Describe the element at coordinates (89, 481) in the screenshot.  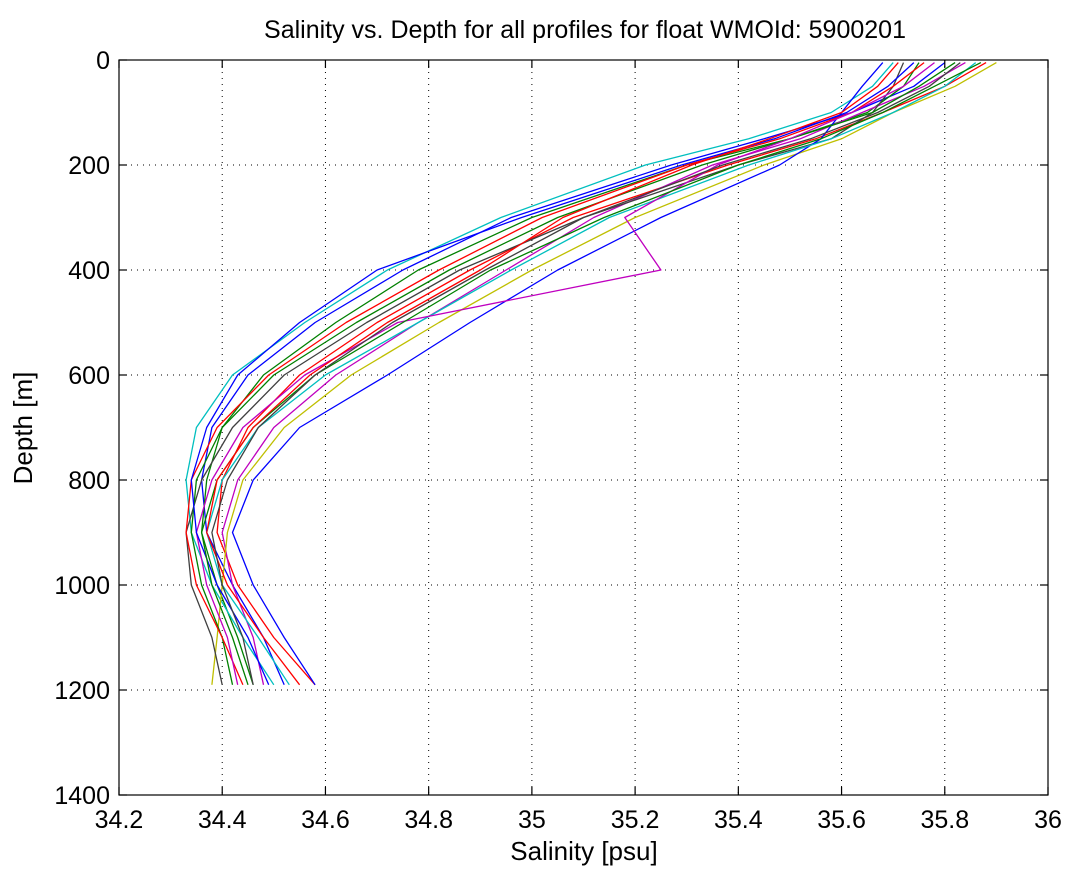
I see `y-tick-label: 800` at that location.